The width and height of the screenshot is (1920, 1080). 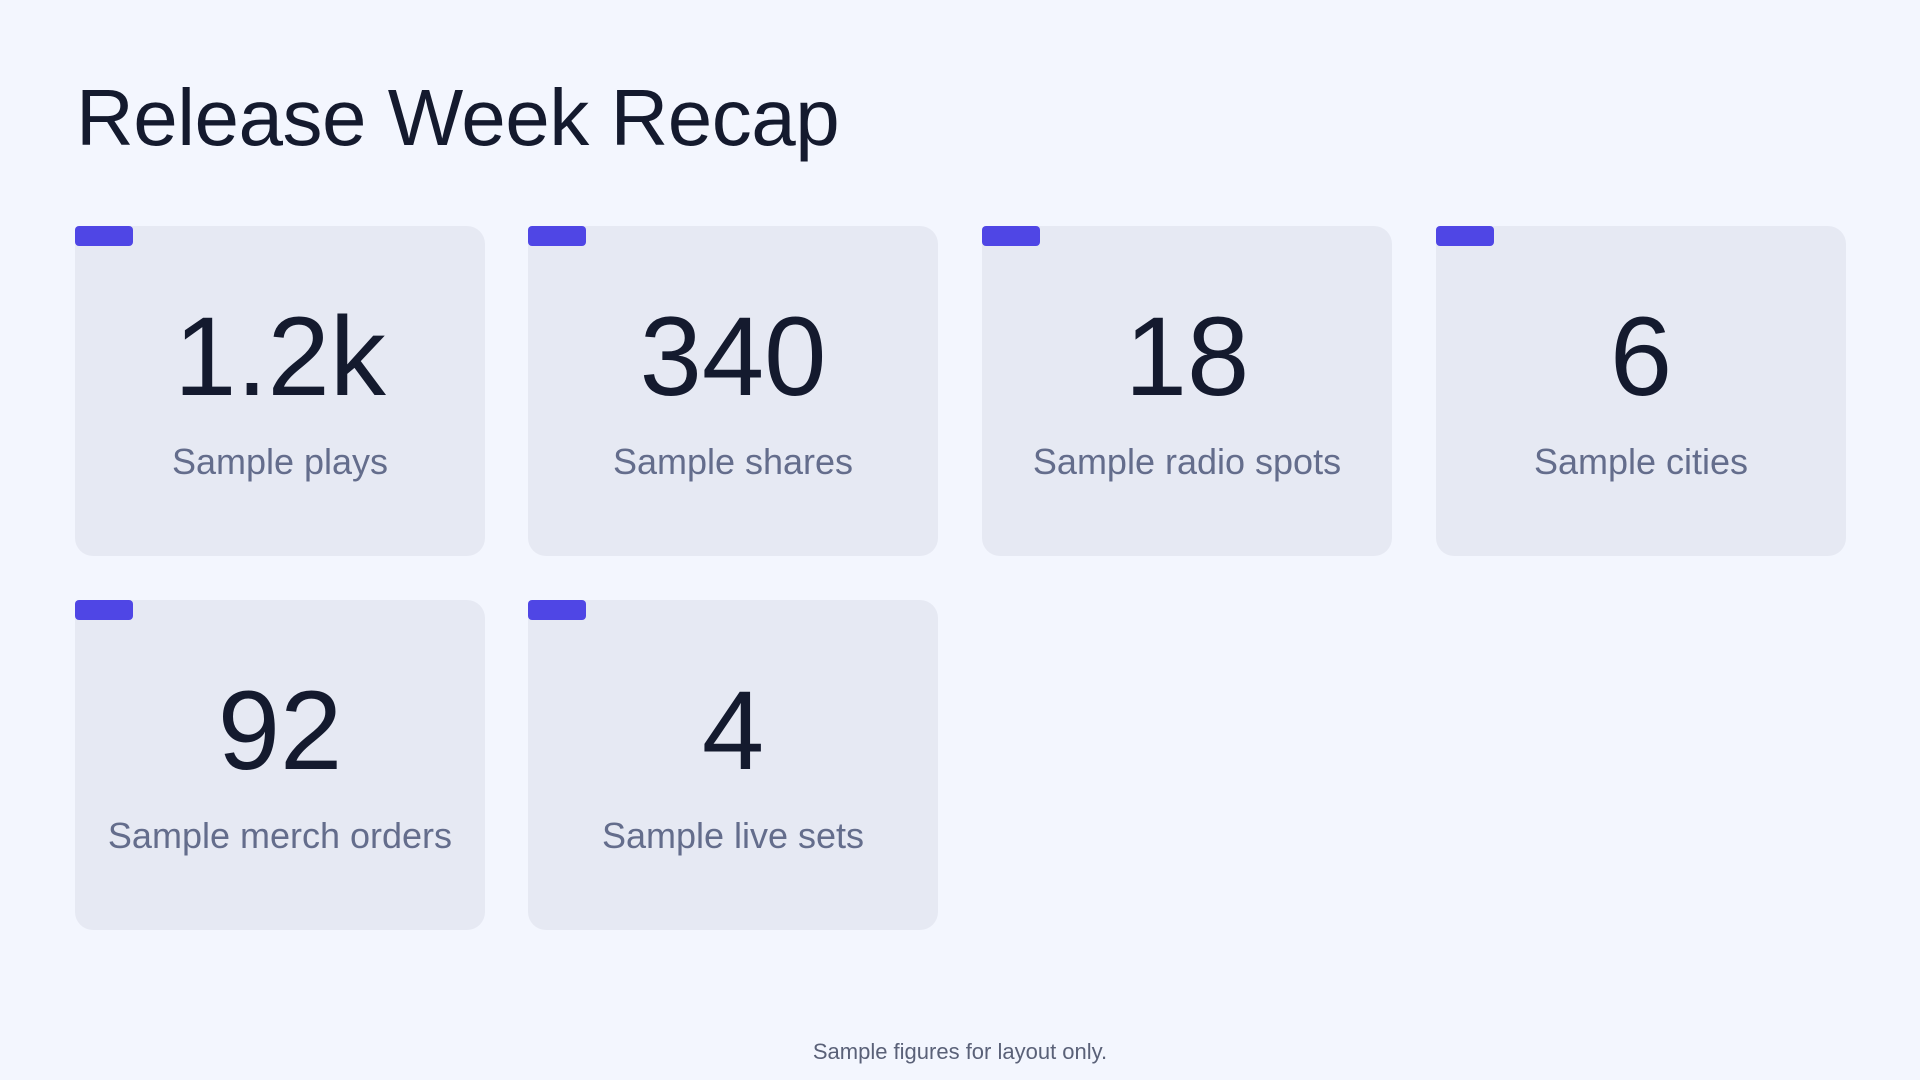 I want to click on page-title: Release Week Recap, so click(x=458, y=117).